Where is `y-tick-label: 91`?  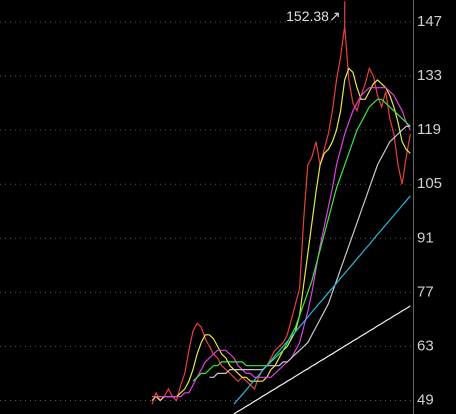
y-tick-label: 91 is located at coordinates (425, 237).